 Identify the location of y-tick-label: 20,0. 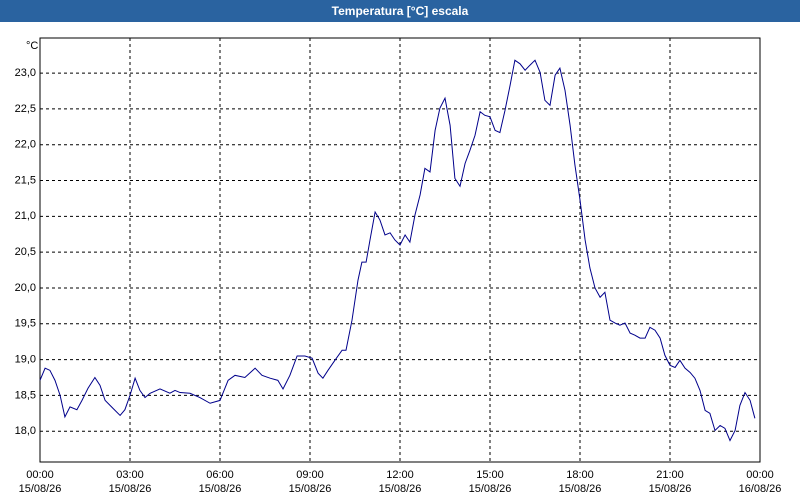
(25, 288).